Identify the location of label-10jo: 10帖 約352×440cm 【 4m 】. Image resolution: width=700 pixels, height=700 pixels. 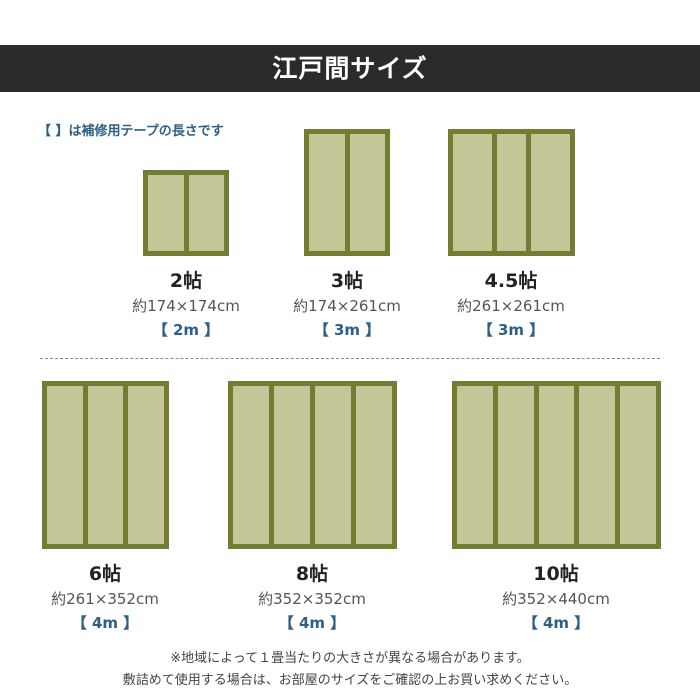
(556, 597).